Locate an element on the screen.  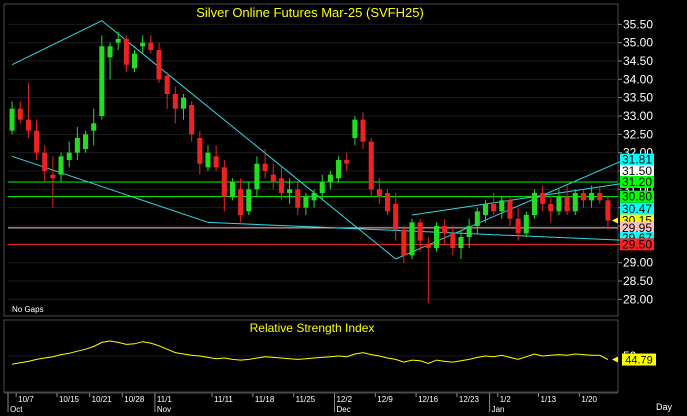
month-label: Oct is located at coordinates (16, 409).